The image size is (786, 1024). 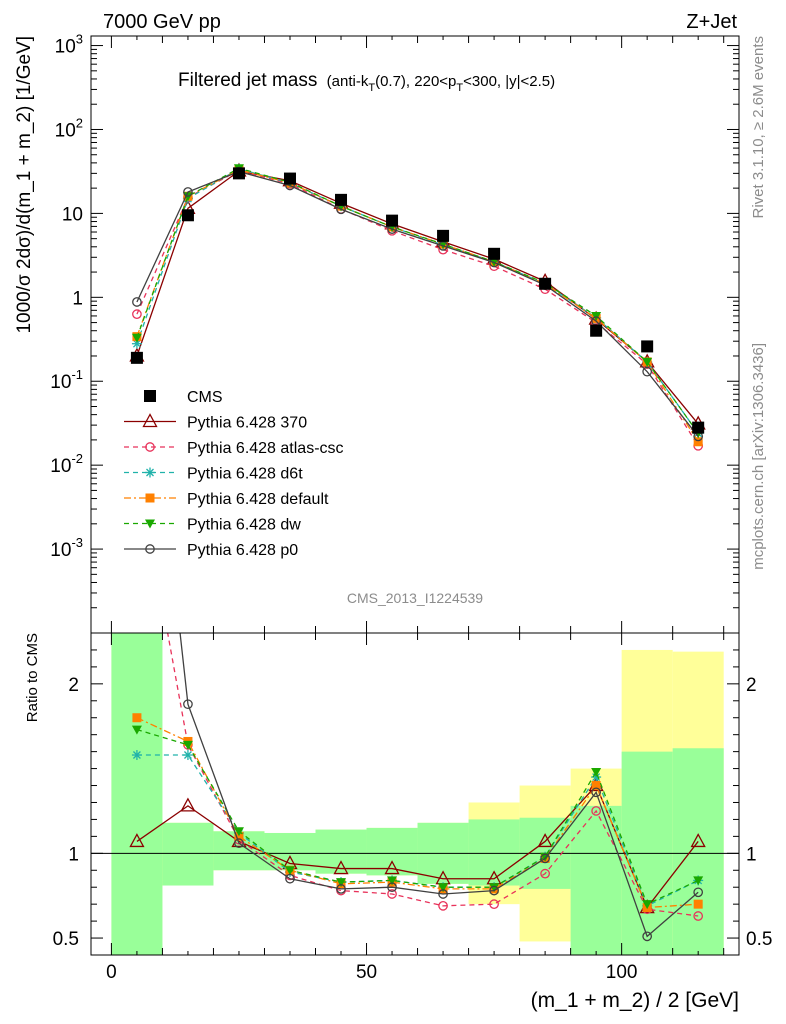 What do you see at coordinates (150, 549) in the screenshot?
I see `legend-marker-pythia-6-428-p0` at bounding box center [150, 549].